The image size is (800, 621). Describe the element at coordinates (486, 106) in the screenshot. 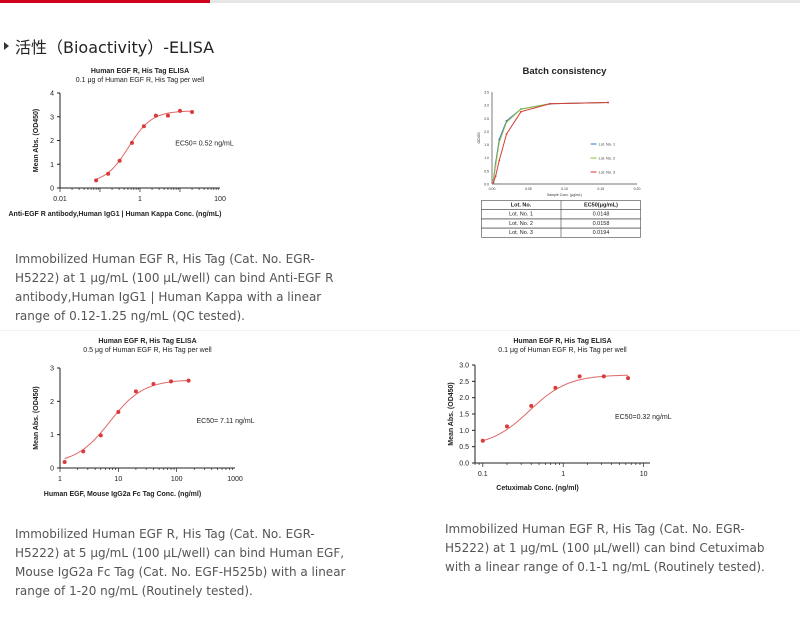

I see `y-tick-label: 3.0` at that location.